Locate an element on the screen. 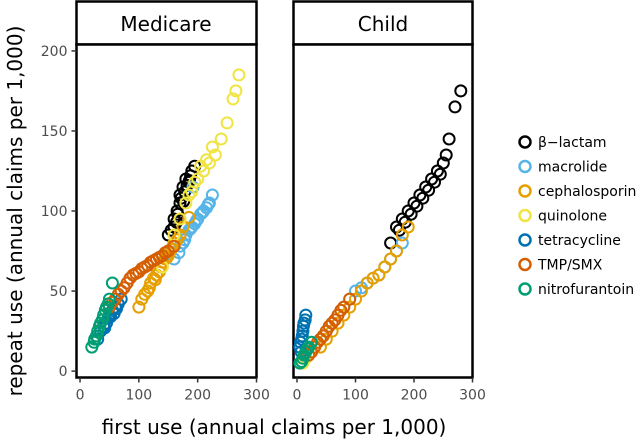 The width and height of the screenshot is (642, 442). panel-title-child: Child is located at coordinates (383, 24).